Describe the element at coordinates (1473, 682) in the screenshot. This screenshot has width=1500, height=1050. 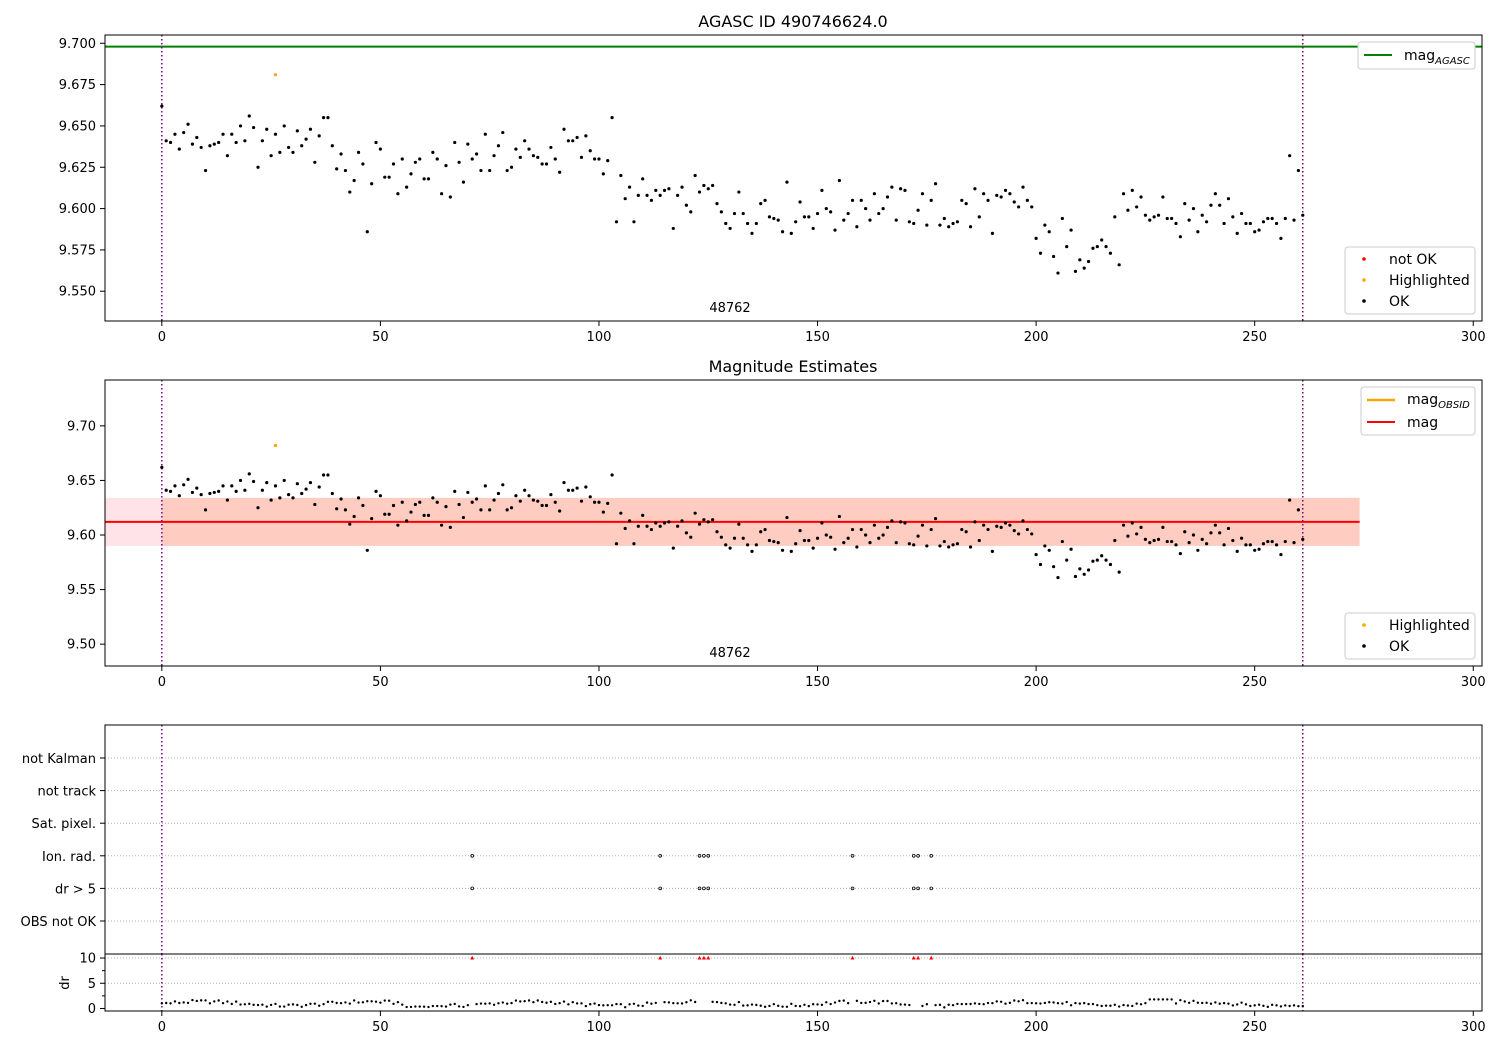
I see `x-tick-label: 300` at that location.